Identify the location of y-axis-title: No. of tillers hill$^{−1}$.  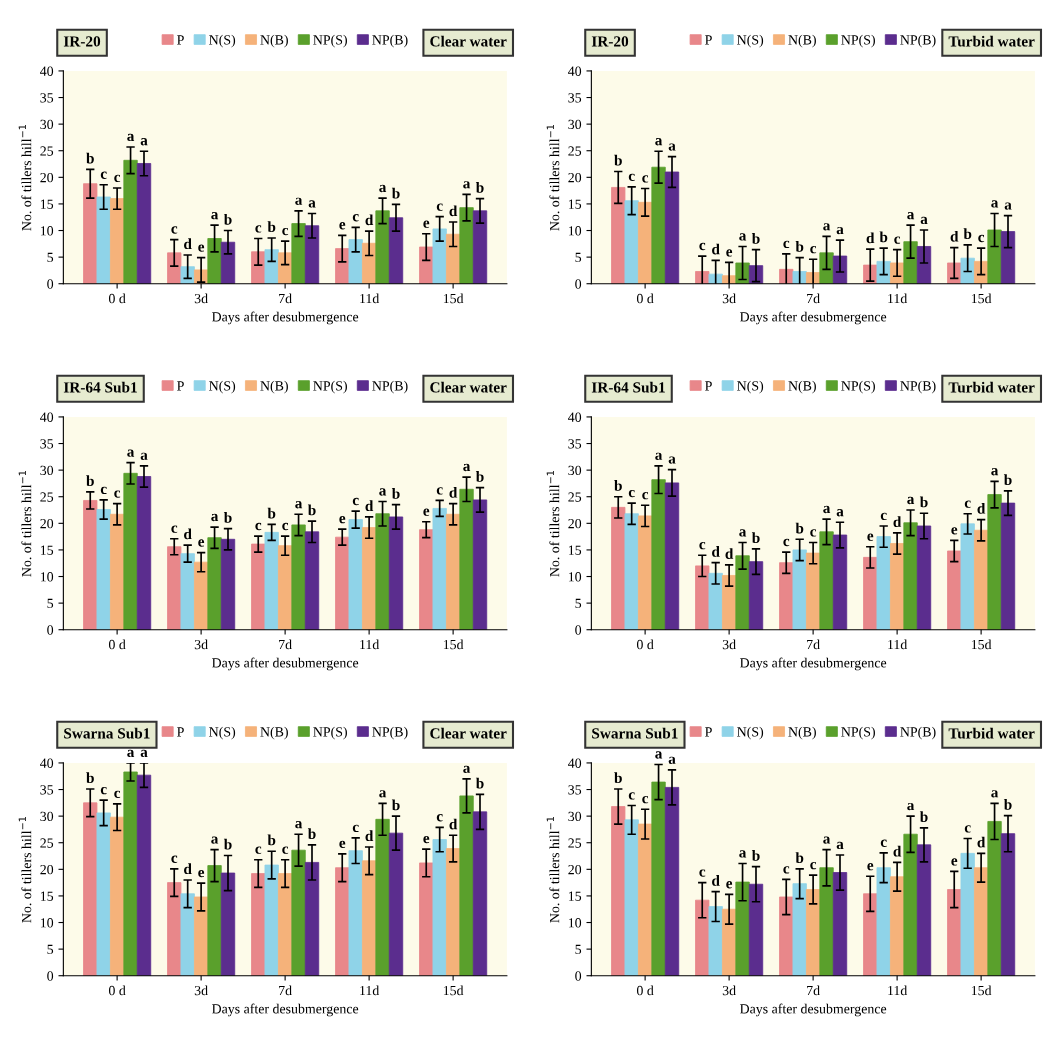
(25, 523).